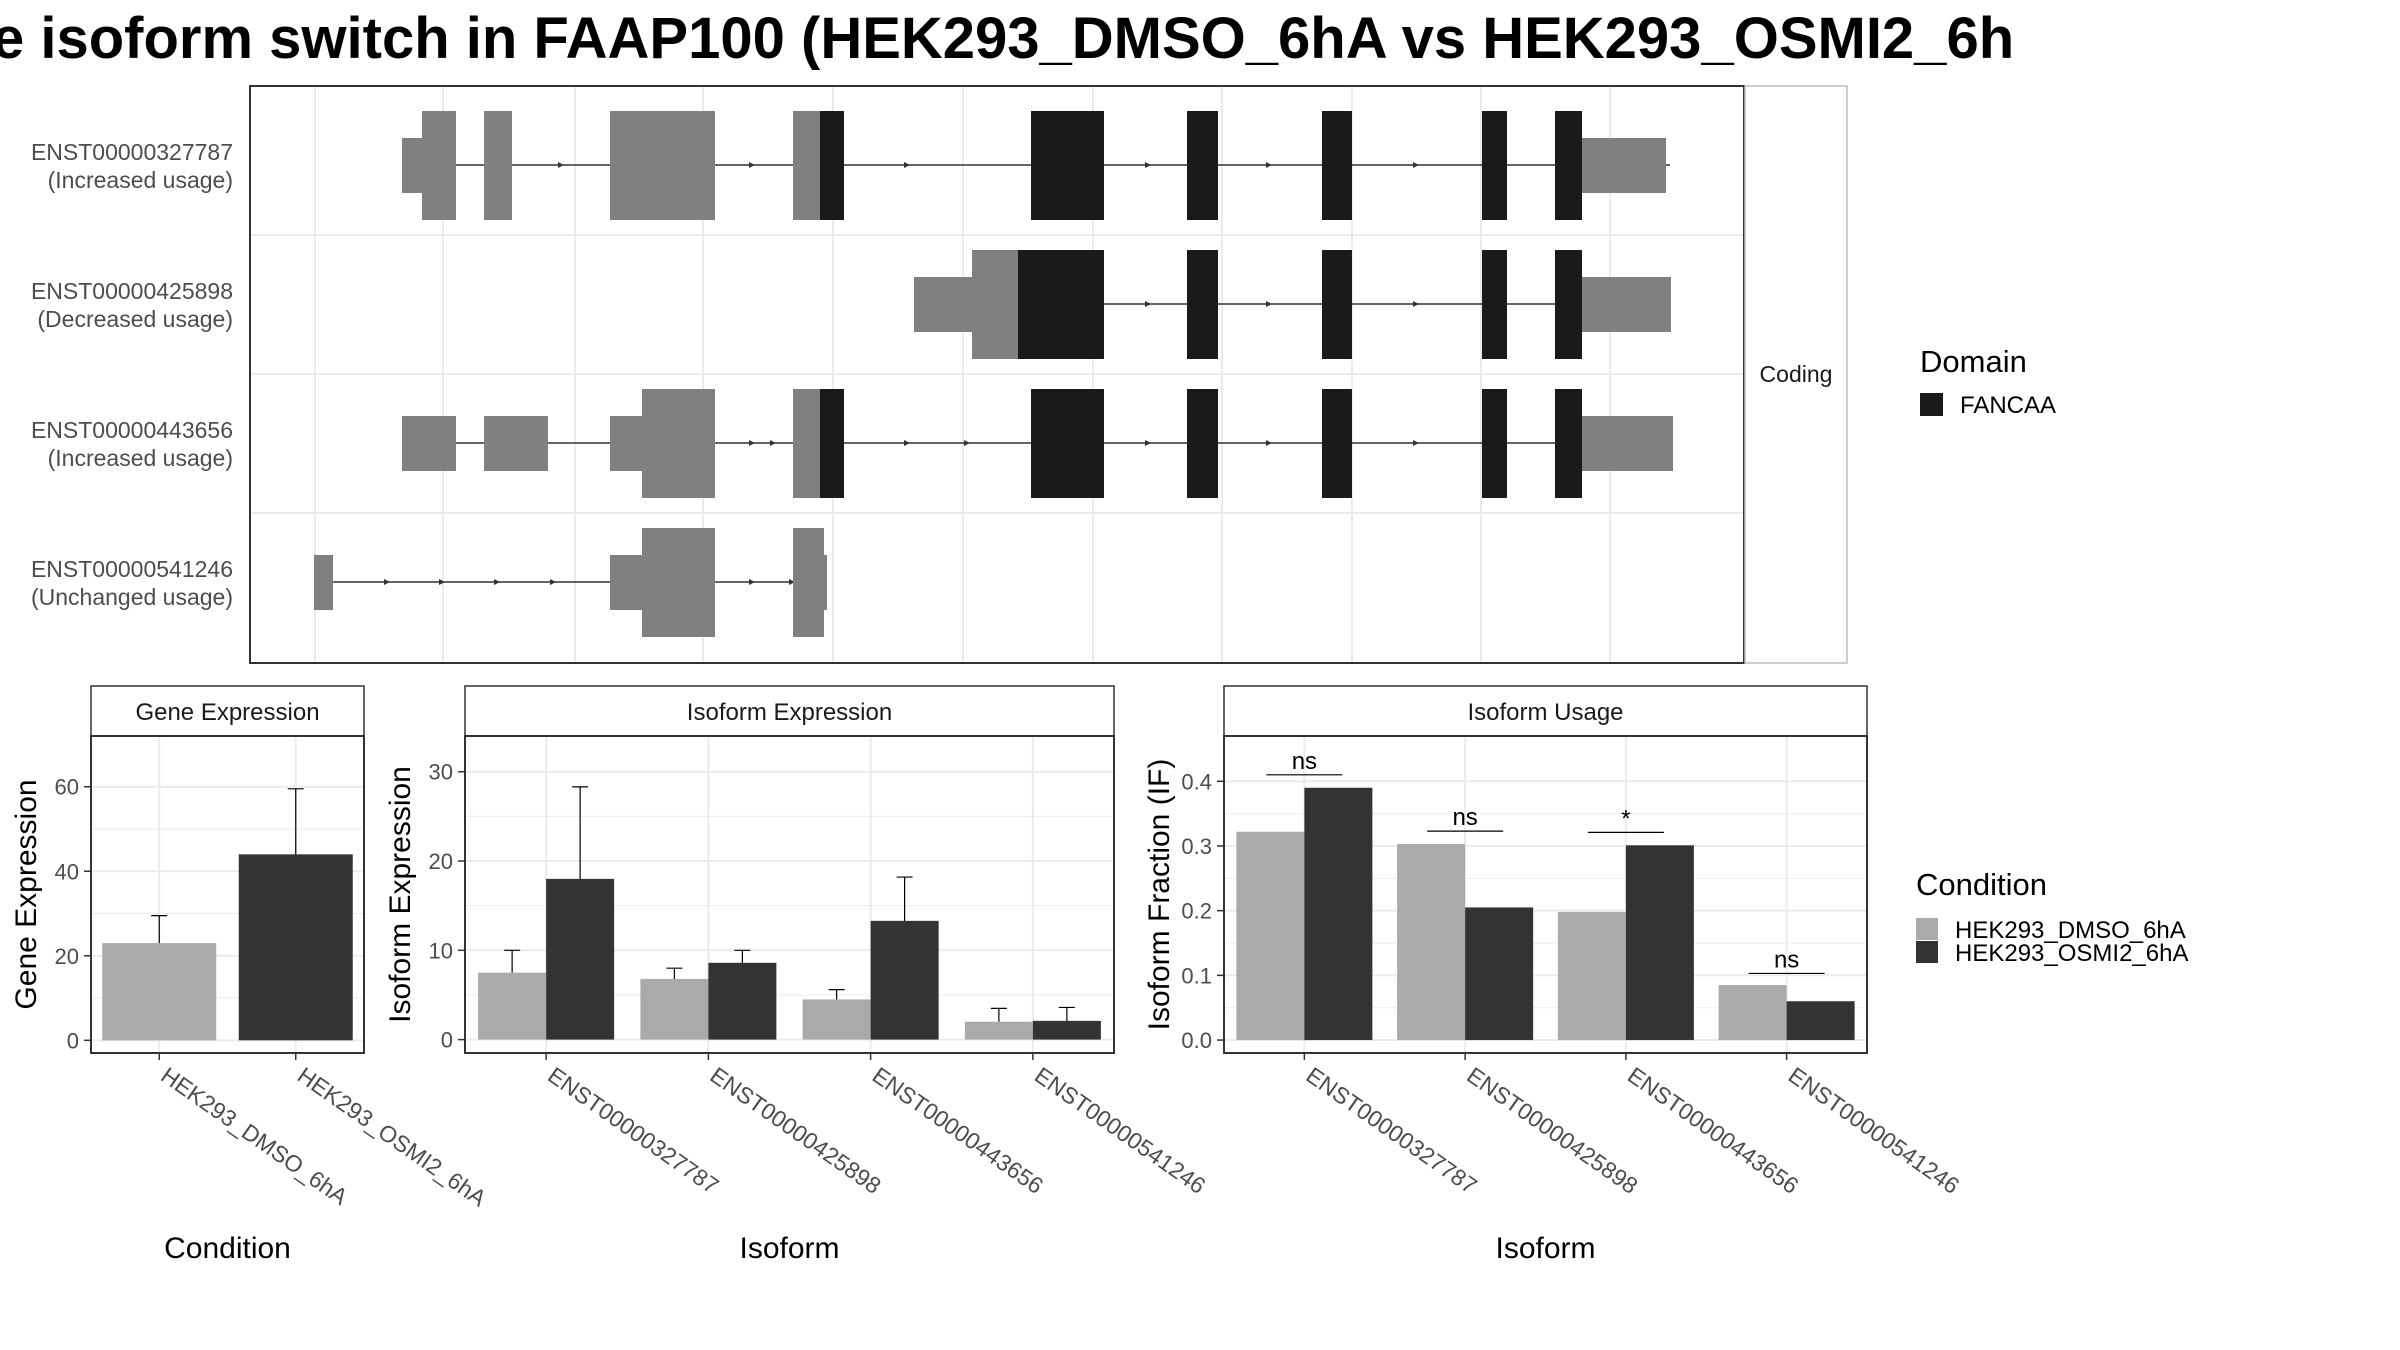  Describe the element at coordinates (1196, 781) in the screenshot. I see `y-tick-label: 0.4` at that location.